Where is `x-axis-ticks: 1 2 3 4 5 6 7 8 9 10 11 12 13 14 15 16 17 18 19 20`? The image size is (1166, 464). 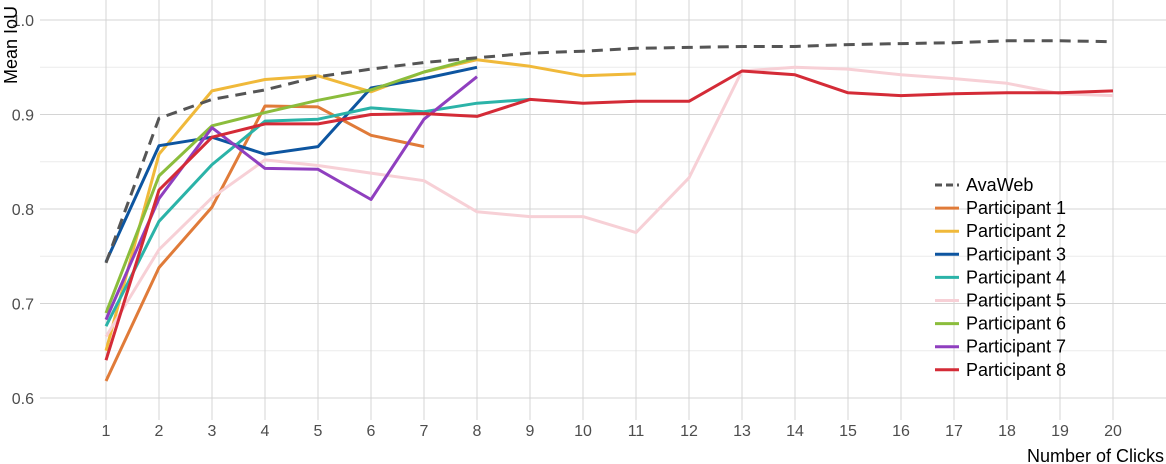 x-axis-ticks: 1 2 3 4 5 6 7 8 9 10 11 12 13 14 15 16 17 18 19 20 is located at coordinates (612, 431).